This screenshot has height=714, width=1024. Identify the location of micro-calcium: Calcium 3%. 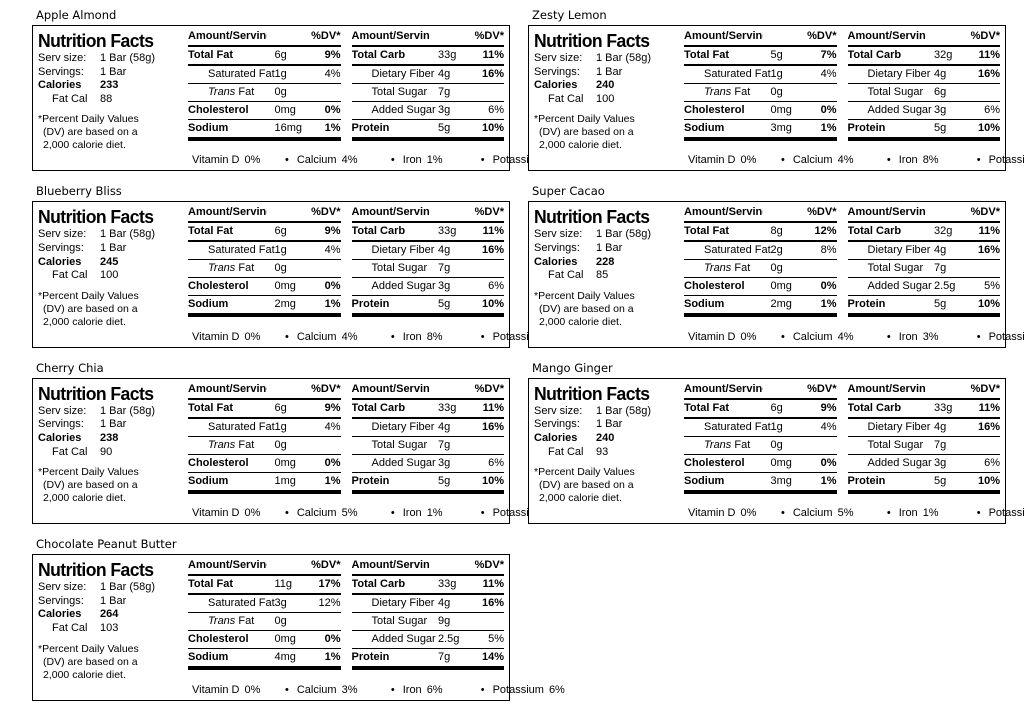
(340, 690).